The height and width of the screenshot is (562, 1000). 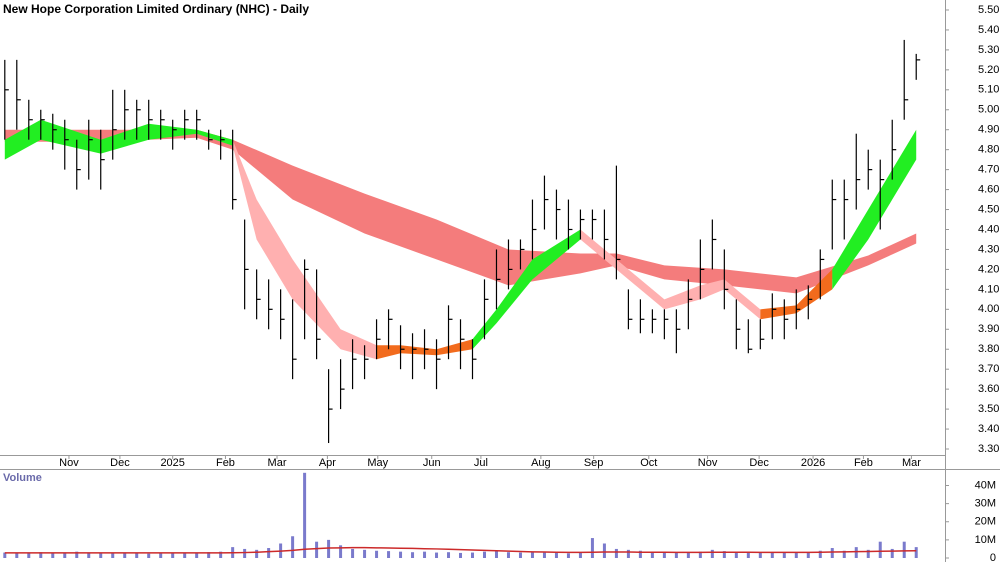 I want to click on x-tick-label: Oct, so click(x=648, y=463).